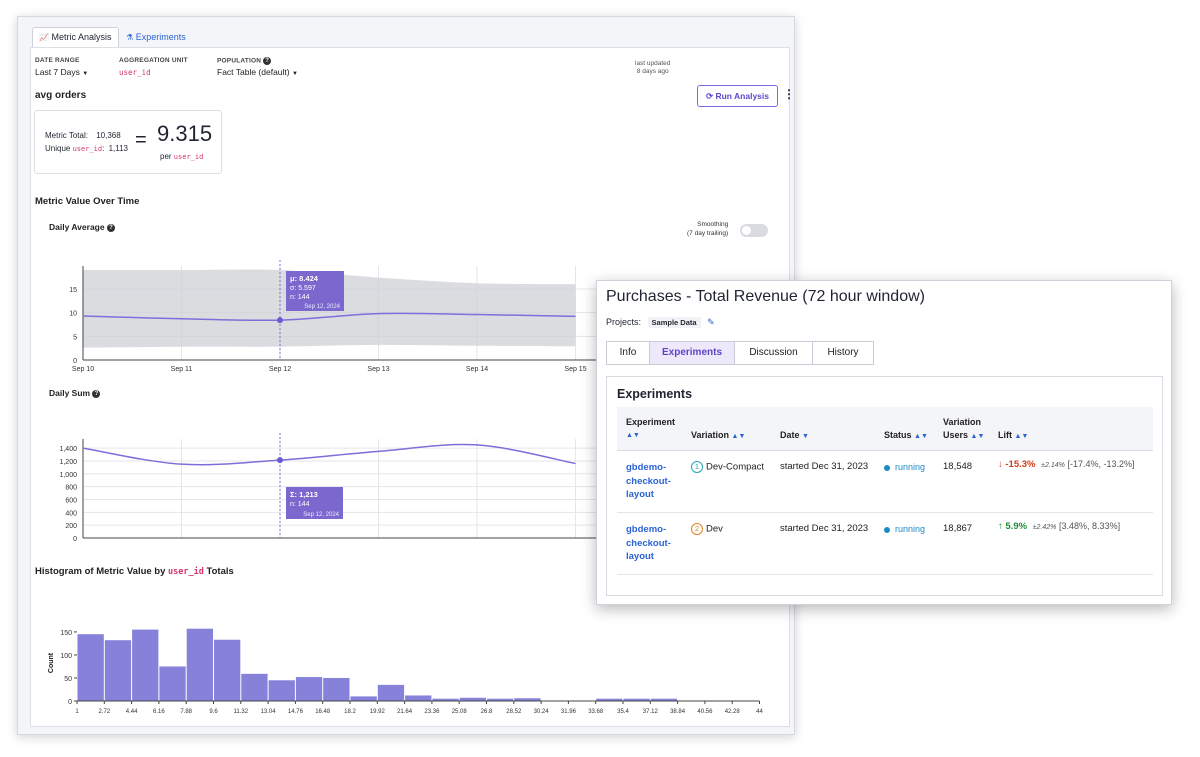 This screenshot has width=1200, height=757. Describe the element at coordinates (646, 529) in the screenshot. I see `experiment-link-line: gbdemo-` at that location.